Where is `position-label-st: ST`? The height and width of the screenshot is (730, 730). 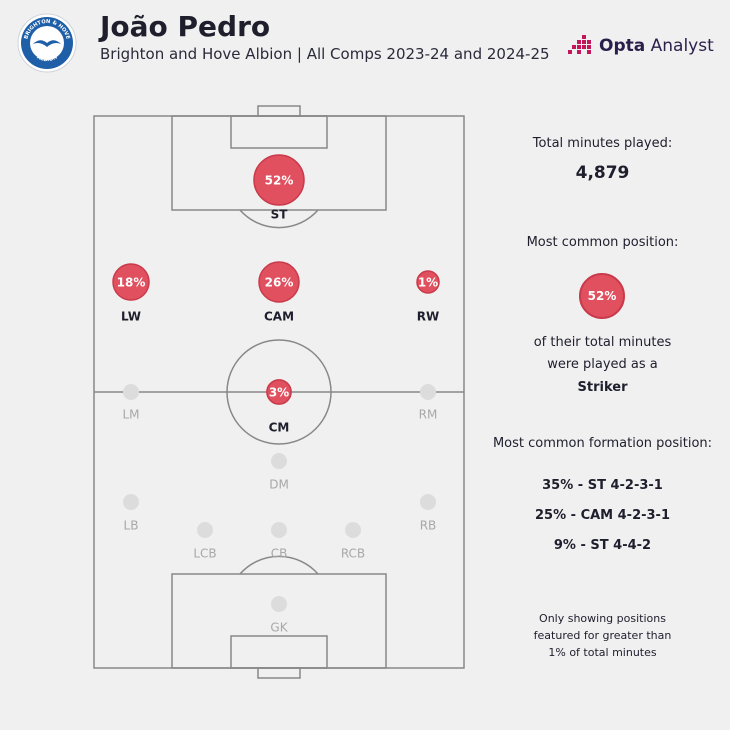
position-label-st: ST is located at coordinates (280, 215).